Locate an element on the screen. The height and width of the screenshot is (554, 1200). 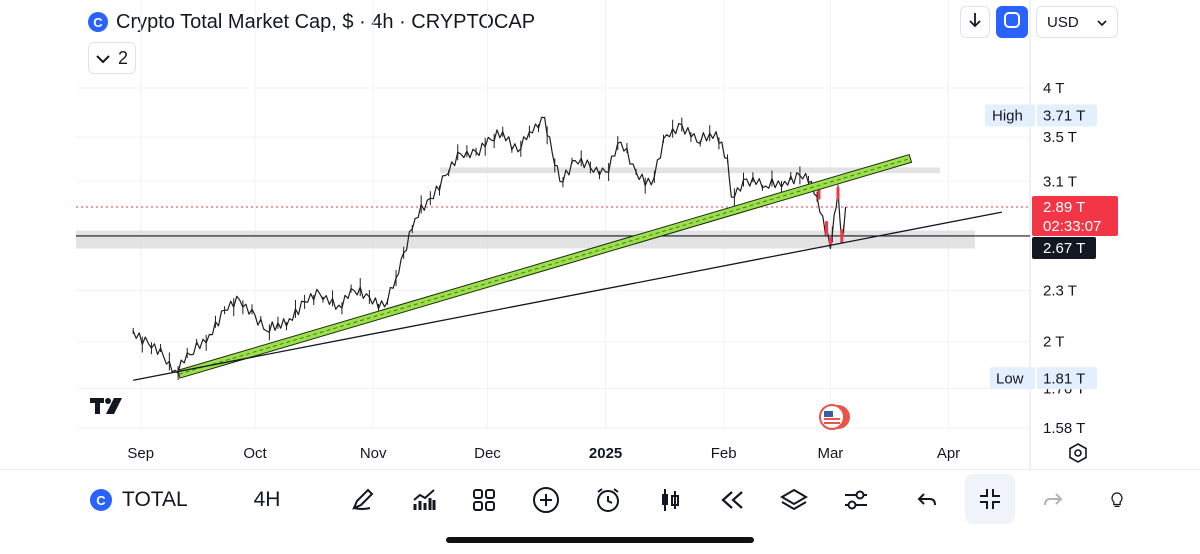
low-label-badge is located at coordinates (1012, 378).